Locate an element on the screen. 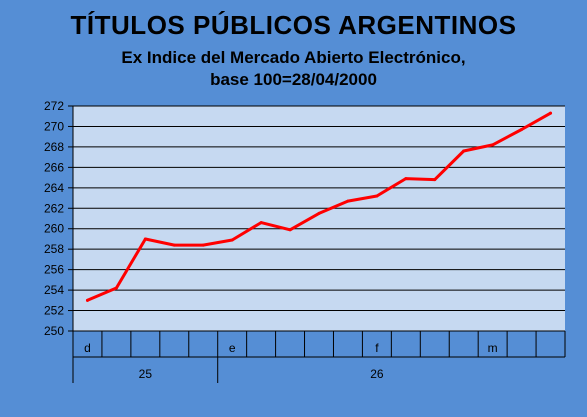  x-month-label: d is located at coordinates (87, 348).